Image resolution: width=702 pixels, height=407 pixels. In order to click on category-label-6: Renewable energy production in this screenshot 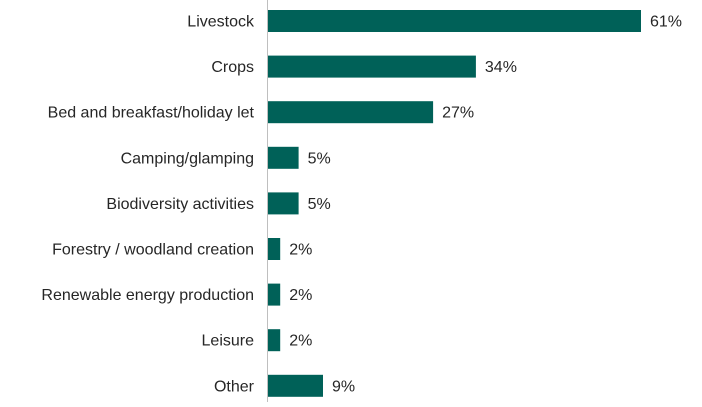, I will do `click(147, 295)`.